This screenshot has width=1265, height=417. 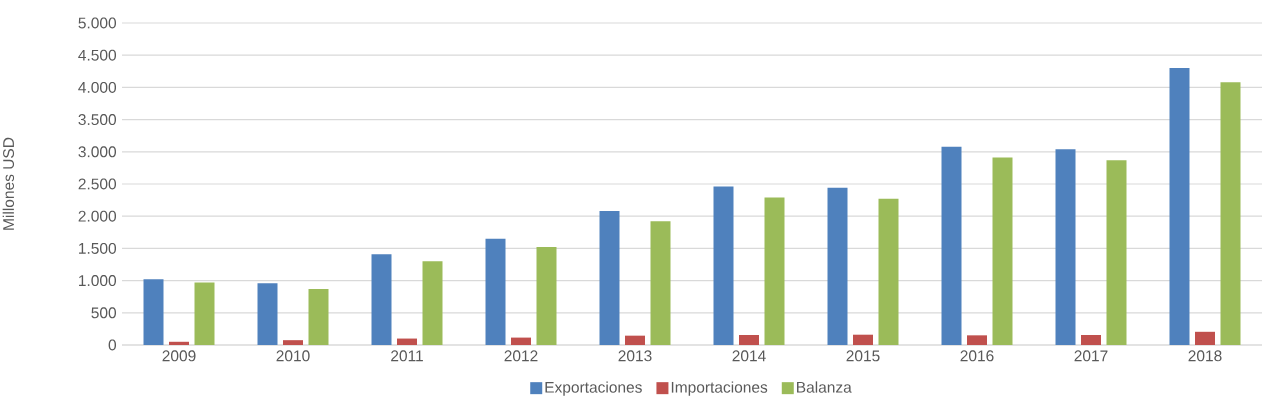 What do you see at coordinates (97, 87) in the screenshot?
I see `y-tick-label: 4.000` at bounding box center [97, 87].